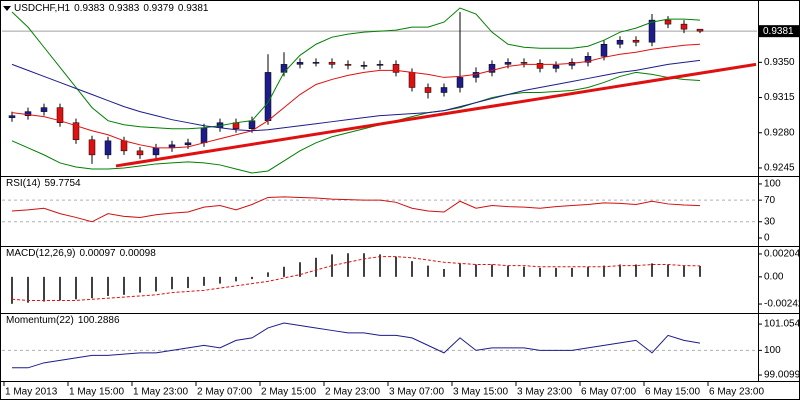 The image size is (800, 400). What do you see at coordinates (160, 392) in the screenshot?
I see `x-tick-label: 1 May 23:00` at bounding box center [160, 392].